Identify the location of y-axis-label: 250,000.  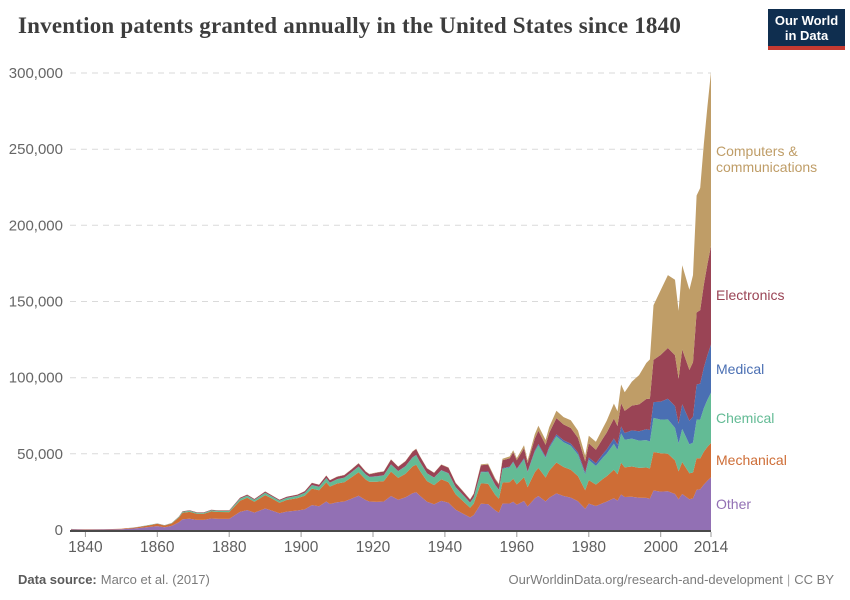
(36, 149).